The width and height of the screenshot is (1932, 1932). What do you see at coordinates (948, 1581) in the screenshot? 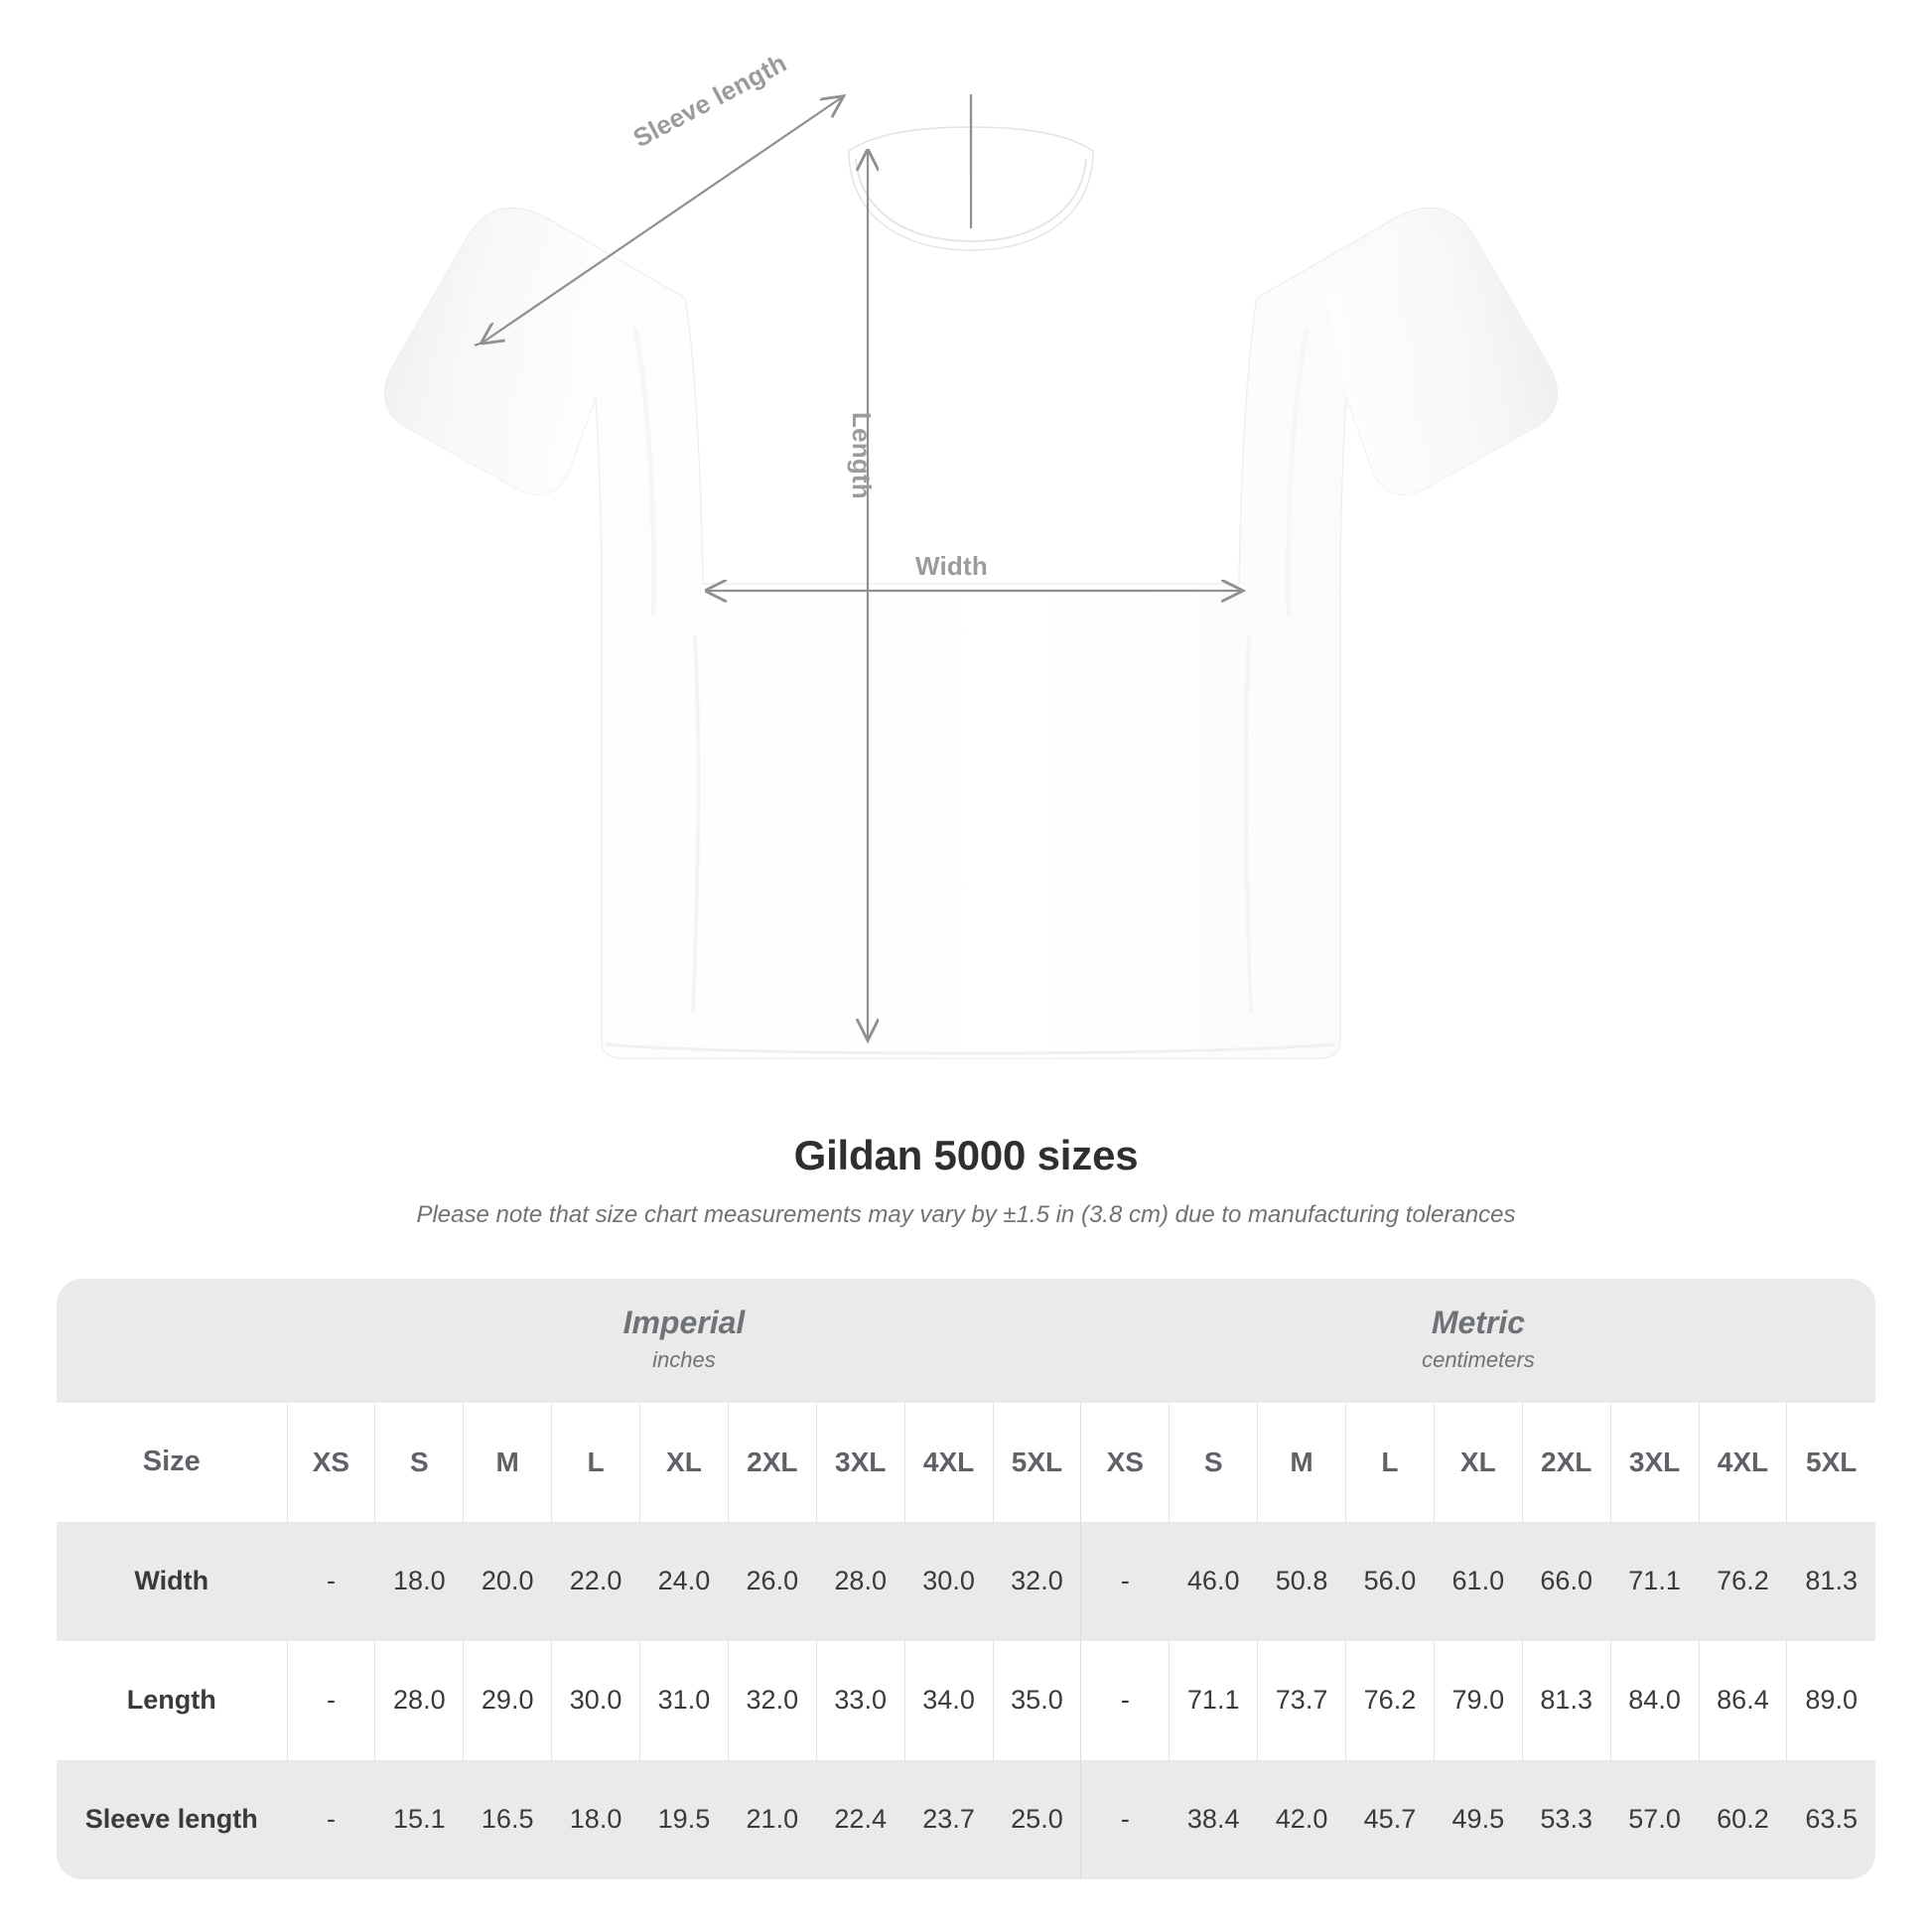
I see `cell-width-imperial-4xl: 30.0` at bounding box center [948, 1581].